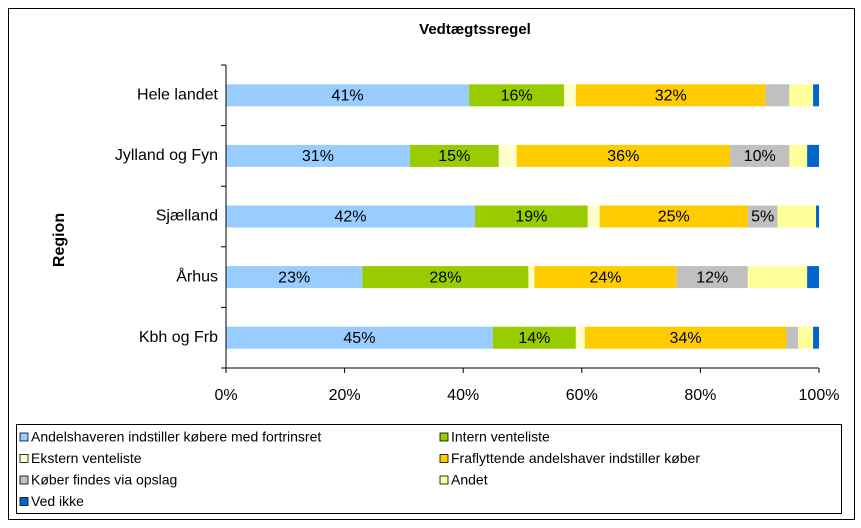  I want to click on data-label: 32%, so click(671, 96).